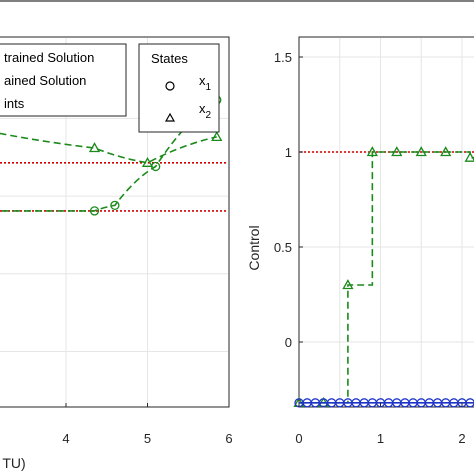  What do you see at coordinates (170, 117) in the screenshot?
I see `legend-triangle-marker` at bounding box center [170, 117].